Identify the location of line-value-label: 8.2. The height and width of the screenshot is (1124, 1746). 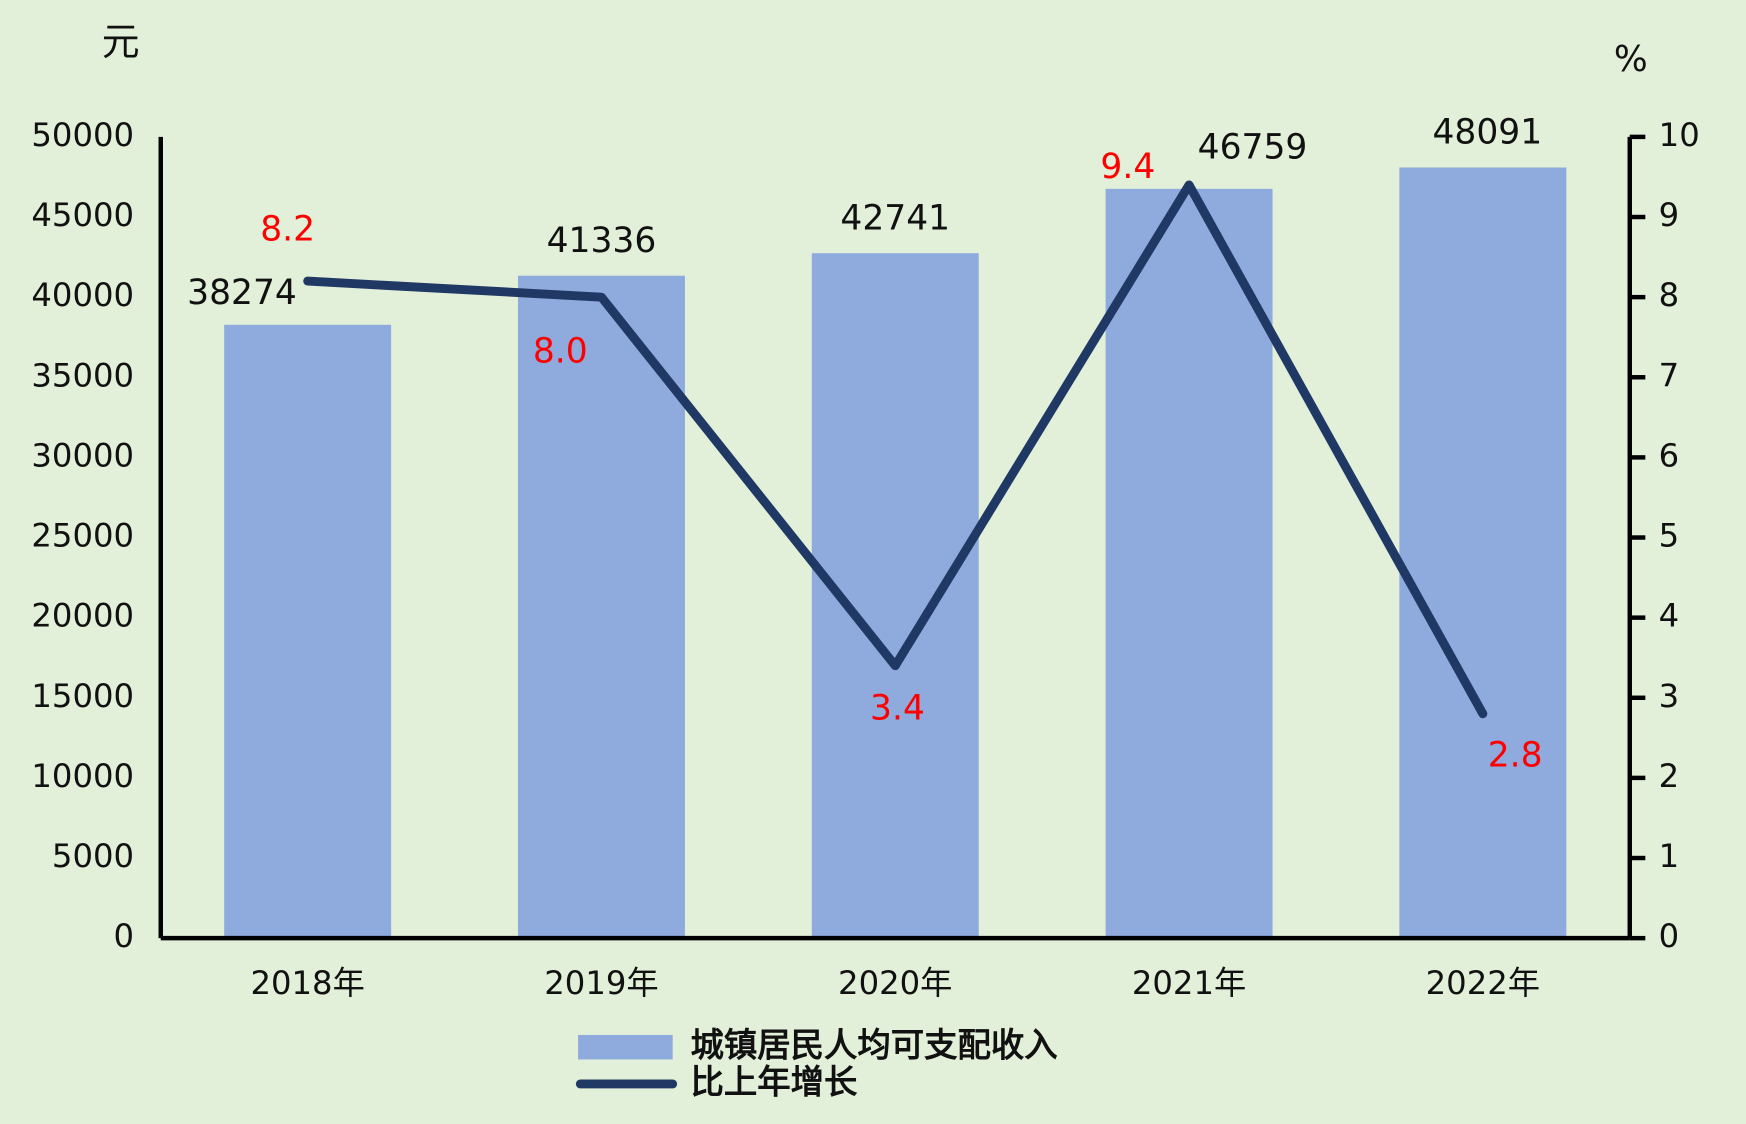
(287, 230).